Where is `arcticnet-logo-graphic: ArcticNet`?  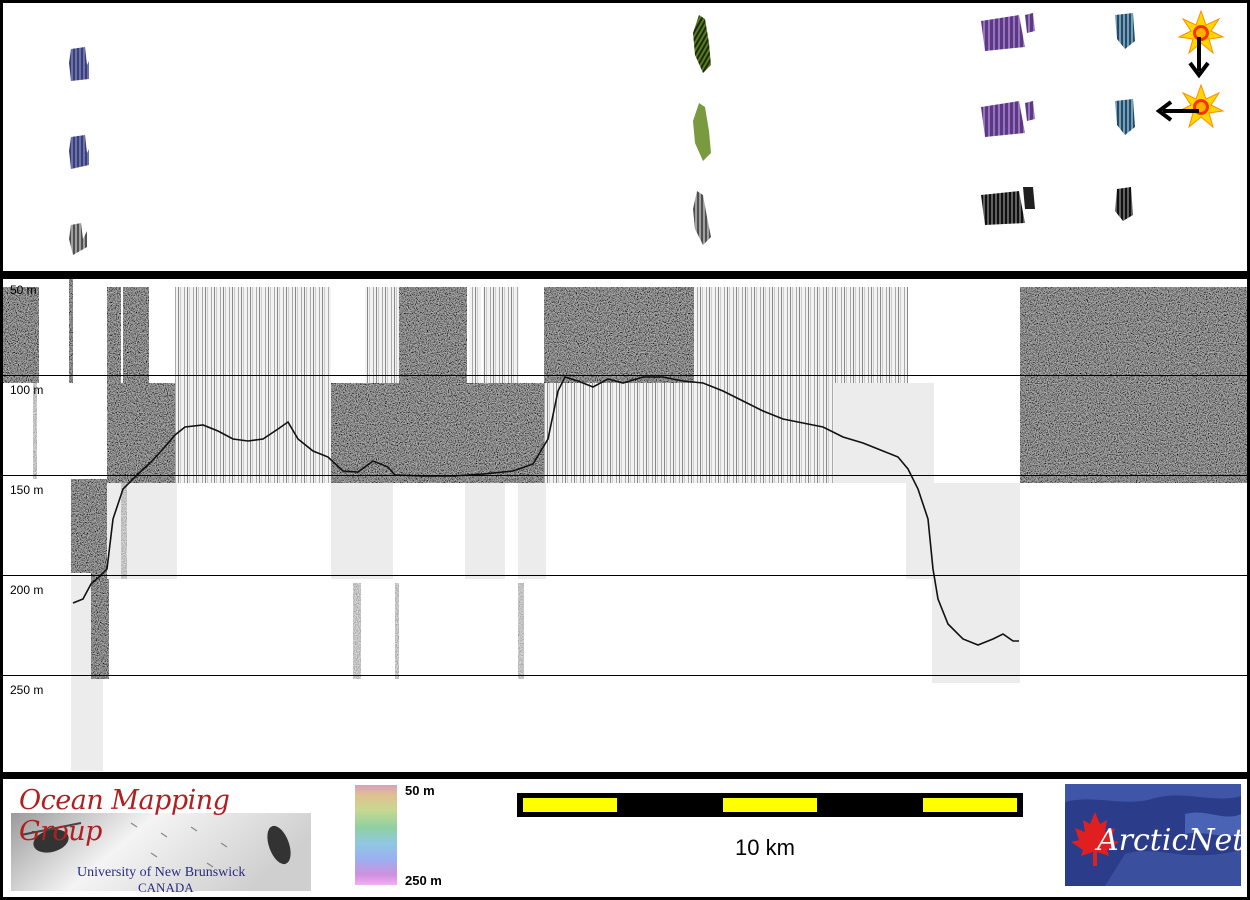 arcticnet-logo-graphic: ArcticNet is located at coordinates (1153, 835).